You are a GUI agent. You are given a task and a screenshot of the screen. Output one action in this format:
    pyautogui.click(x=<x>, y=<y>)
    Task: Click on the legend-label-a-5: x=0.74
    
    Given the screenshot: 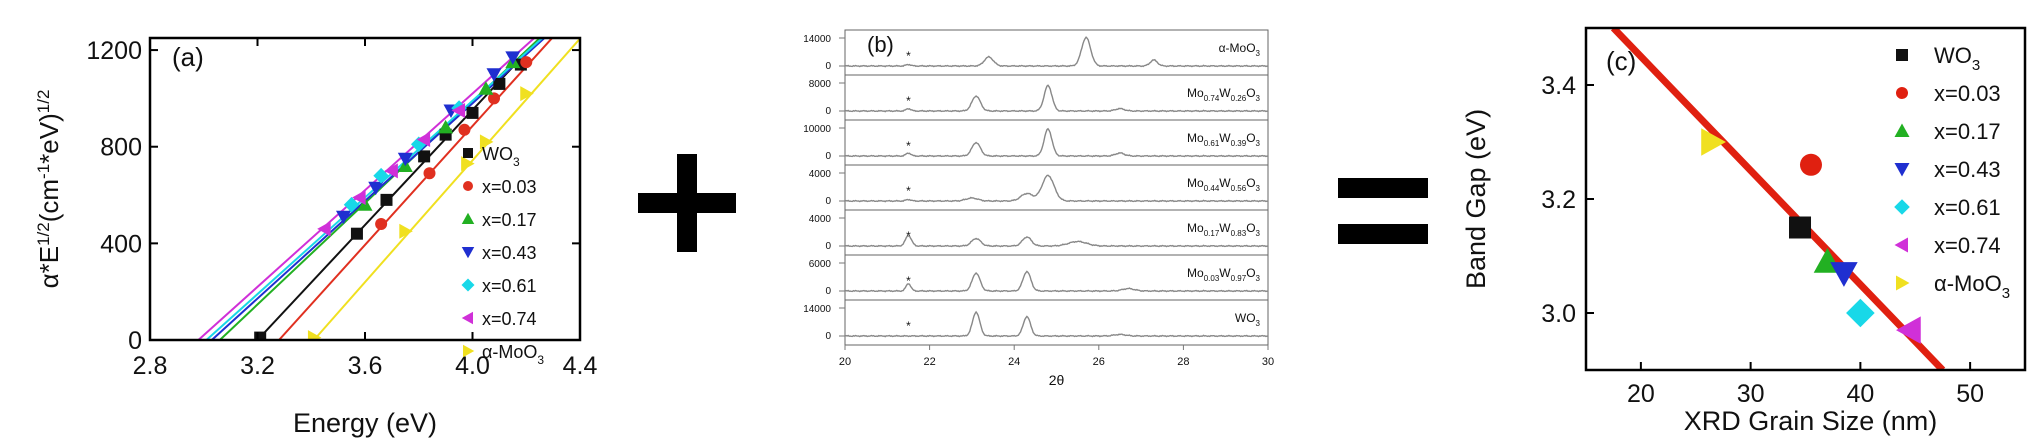 What is the action you would take?
    pyautogui.click(x=509, y=319)
    